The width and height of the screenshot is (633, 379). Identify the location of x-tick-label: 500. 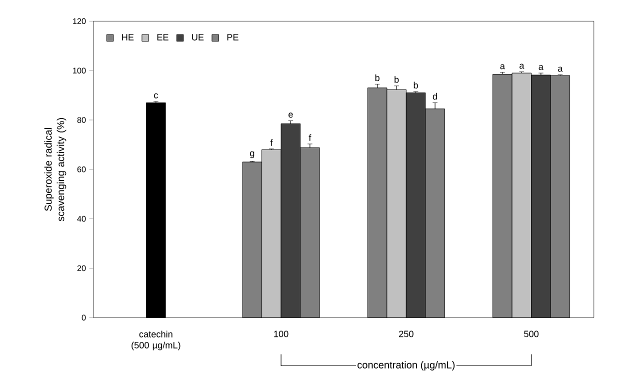
(531, 334).